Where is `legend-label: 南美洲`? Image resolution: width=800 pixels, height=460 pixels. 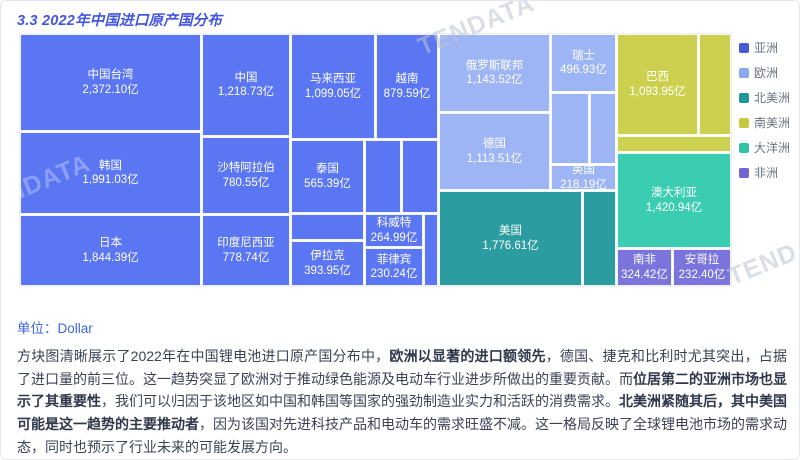 legend-label: 南美洲 is located at coordinates (772, 123).